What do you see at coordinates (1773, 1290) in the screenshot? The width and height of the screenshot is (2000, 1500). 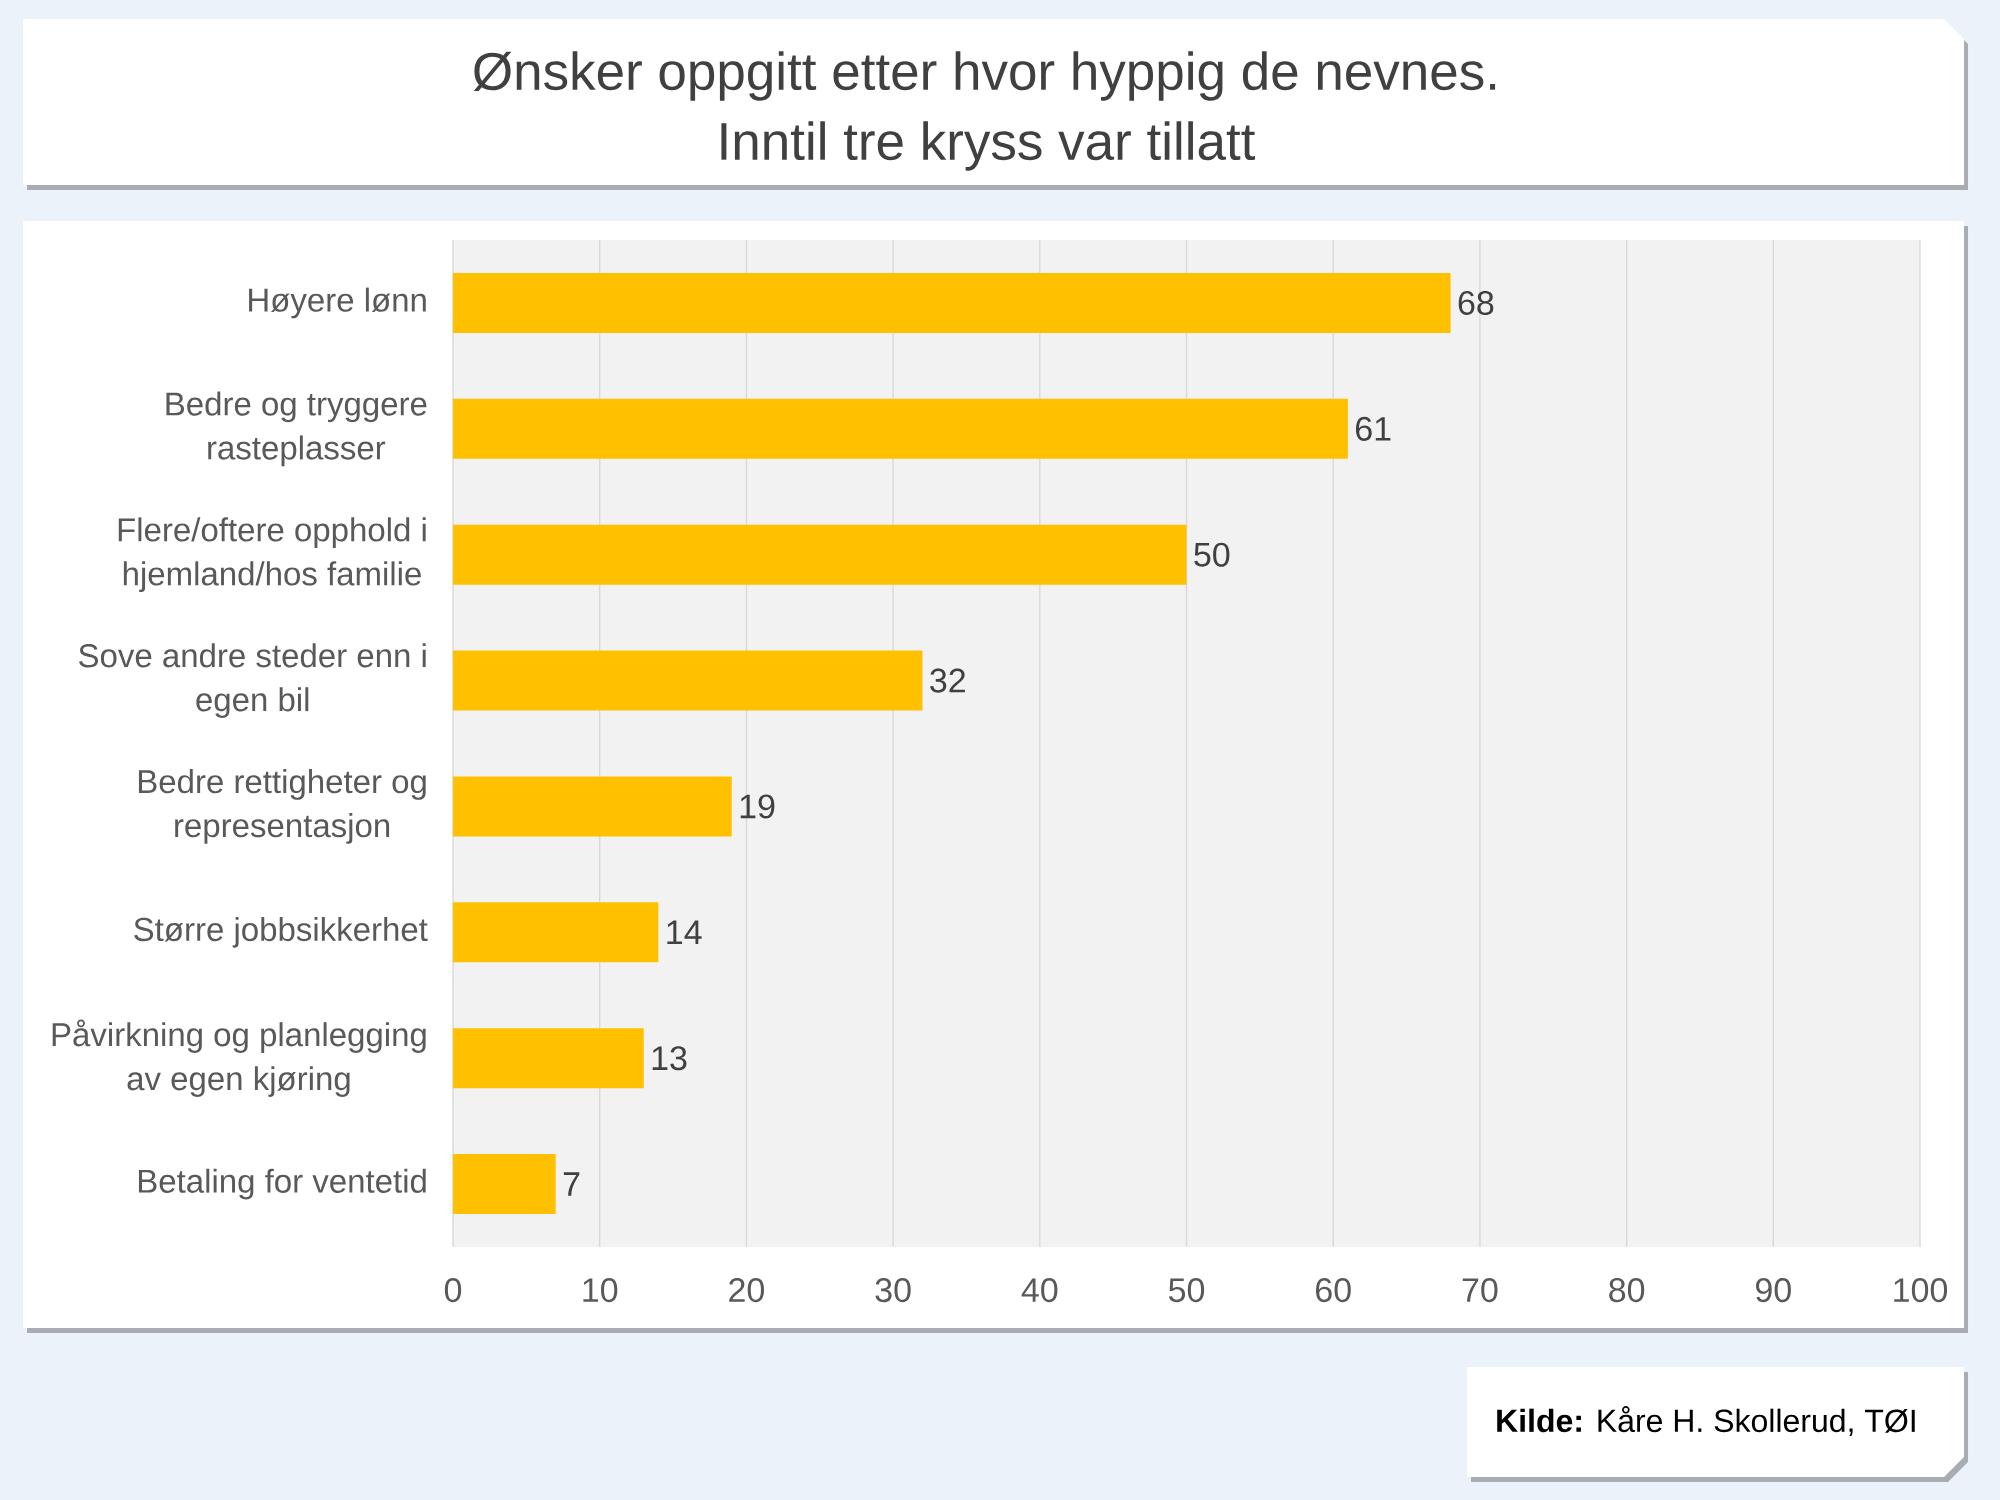 I see `x-tick-label: 90` at bounding box center [1773, 1290].